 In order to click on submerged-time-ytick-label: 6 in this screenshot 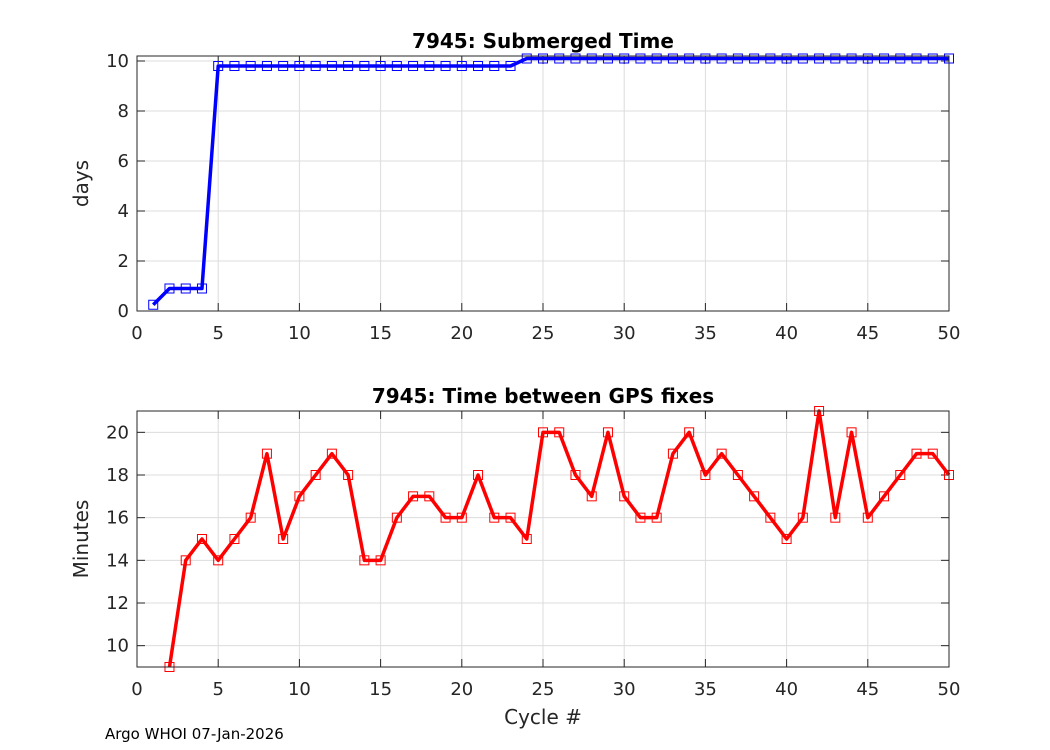, I will do `click(123, 161)`.